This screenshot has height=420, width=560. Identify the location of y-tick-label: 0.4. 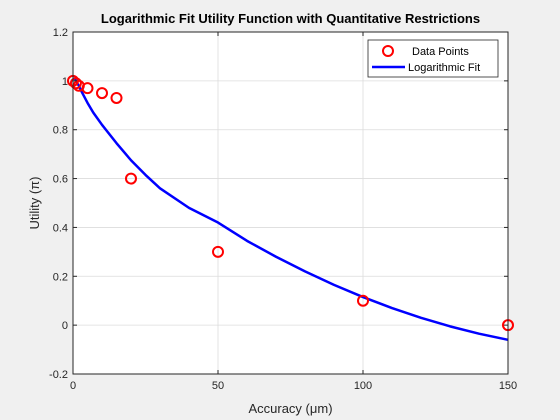
(60, 228).